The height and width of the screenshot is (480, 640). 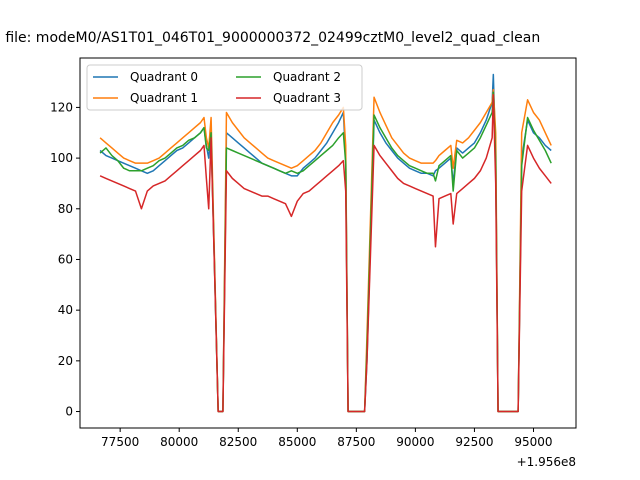 I want to click on y-tick-label: 120, so click(x=61, y=107).